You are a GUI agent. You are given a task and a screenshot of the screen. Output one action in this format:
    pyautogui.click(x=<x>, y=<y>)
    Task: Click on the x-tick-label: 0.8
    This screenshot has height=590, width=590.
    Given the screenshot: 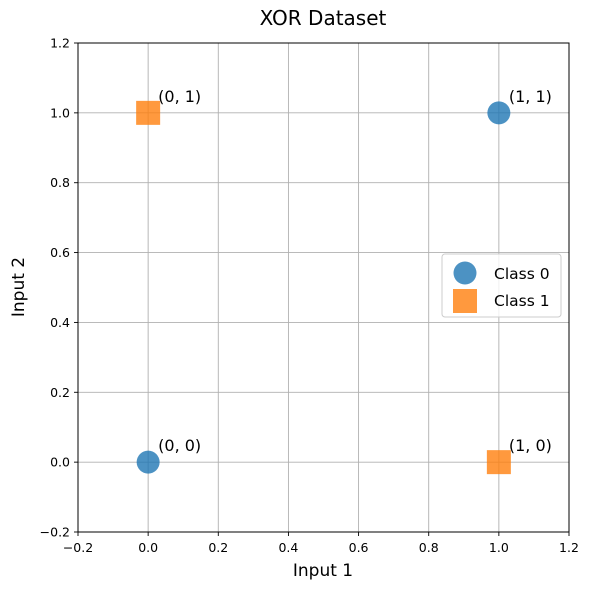 What is the action you would take?
    pyautogui.click(x=429, y=547)
    